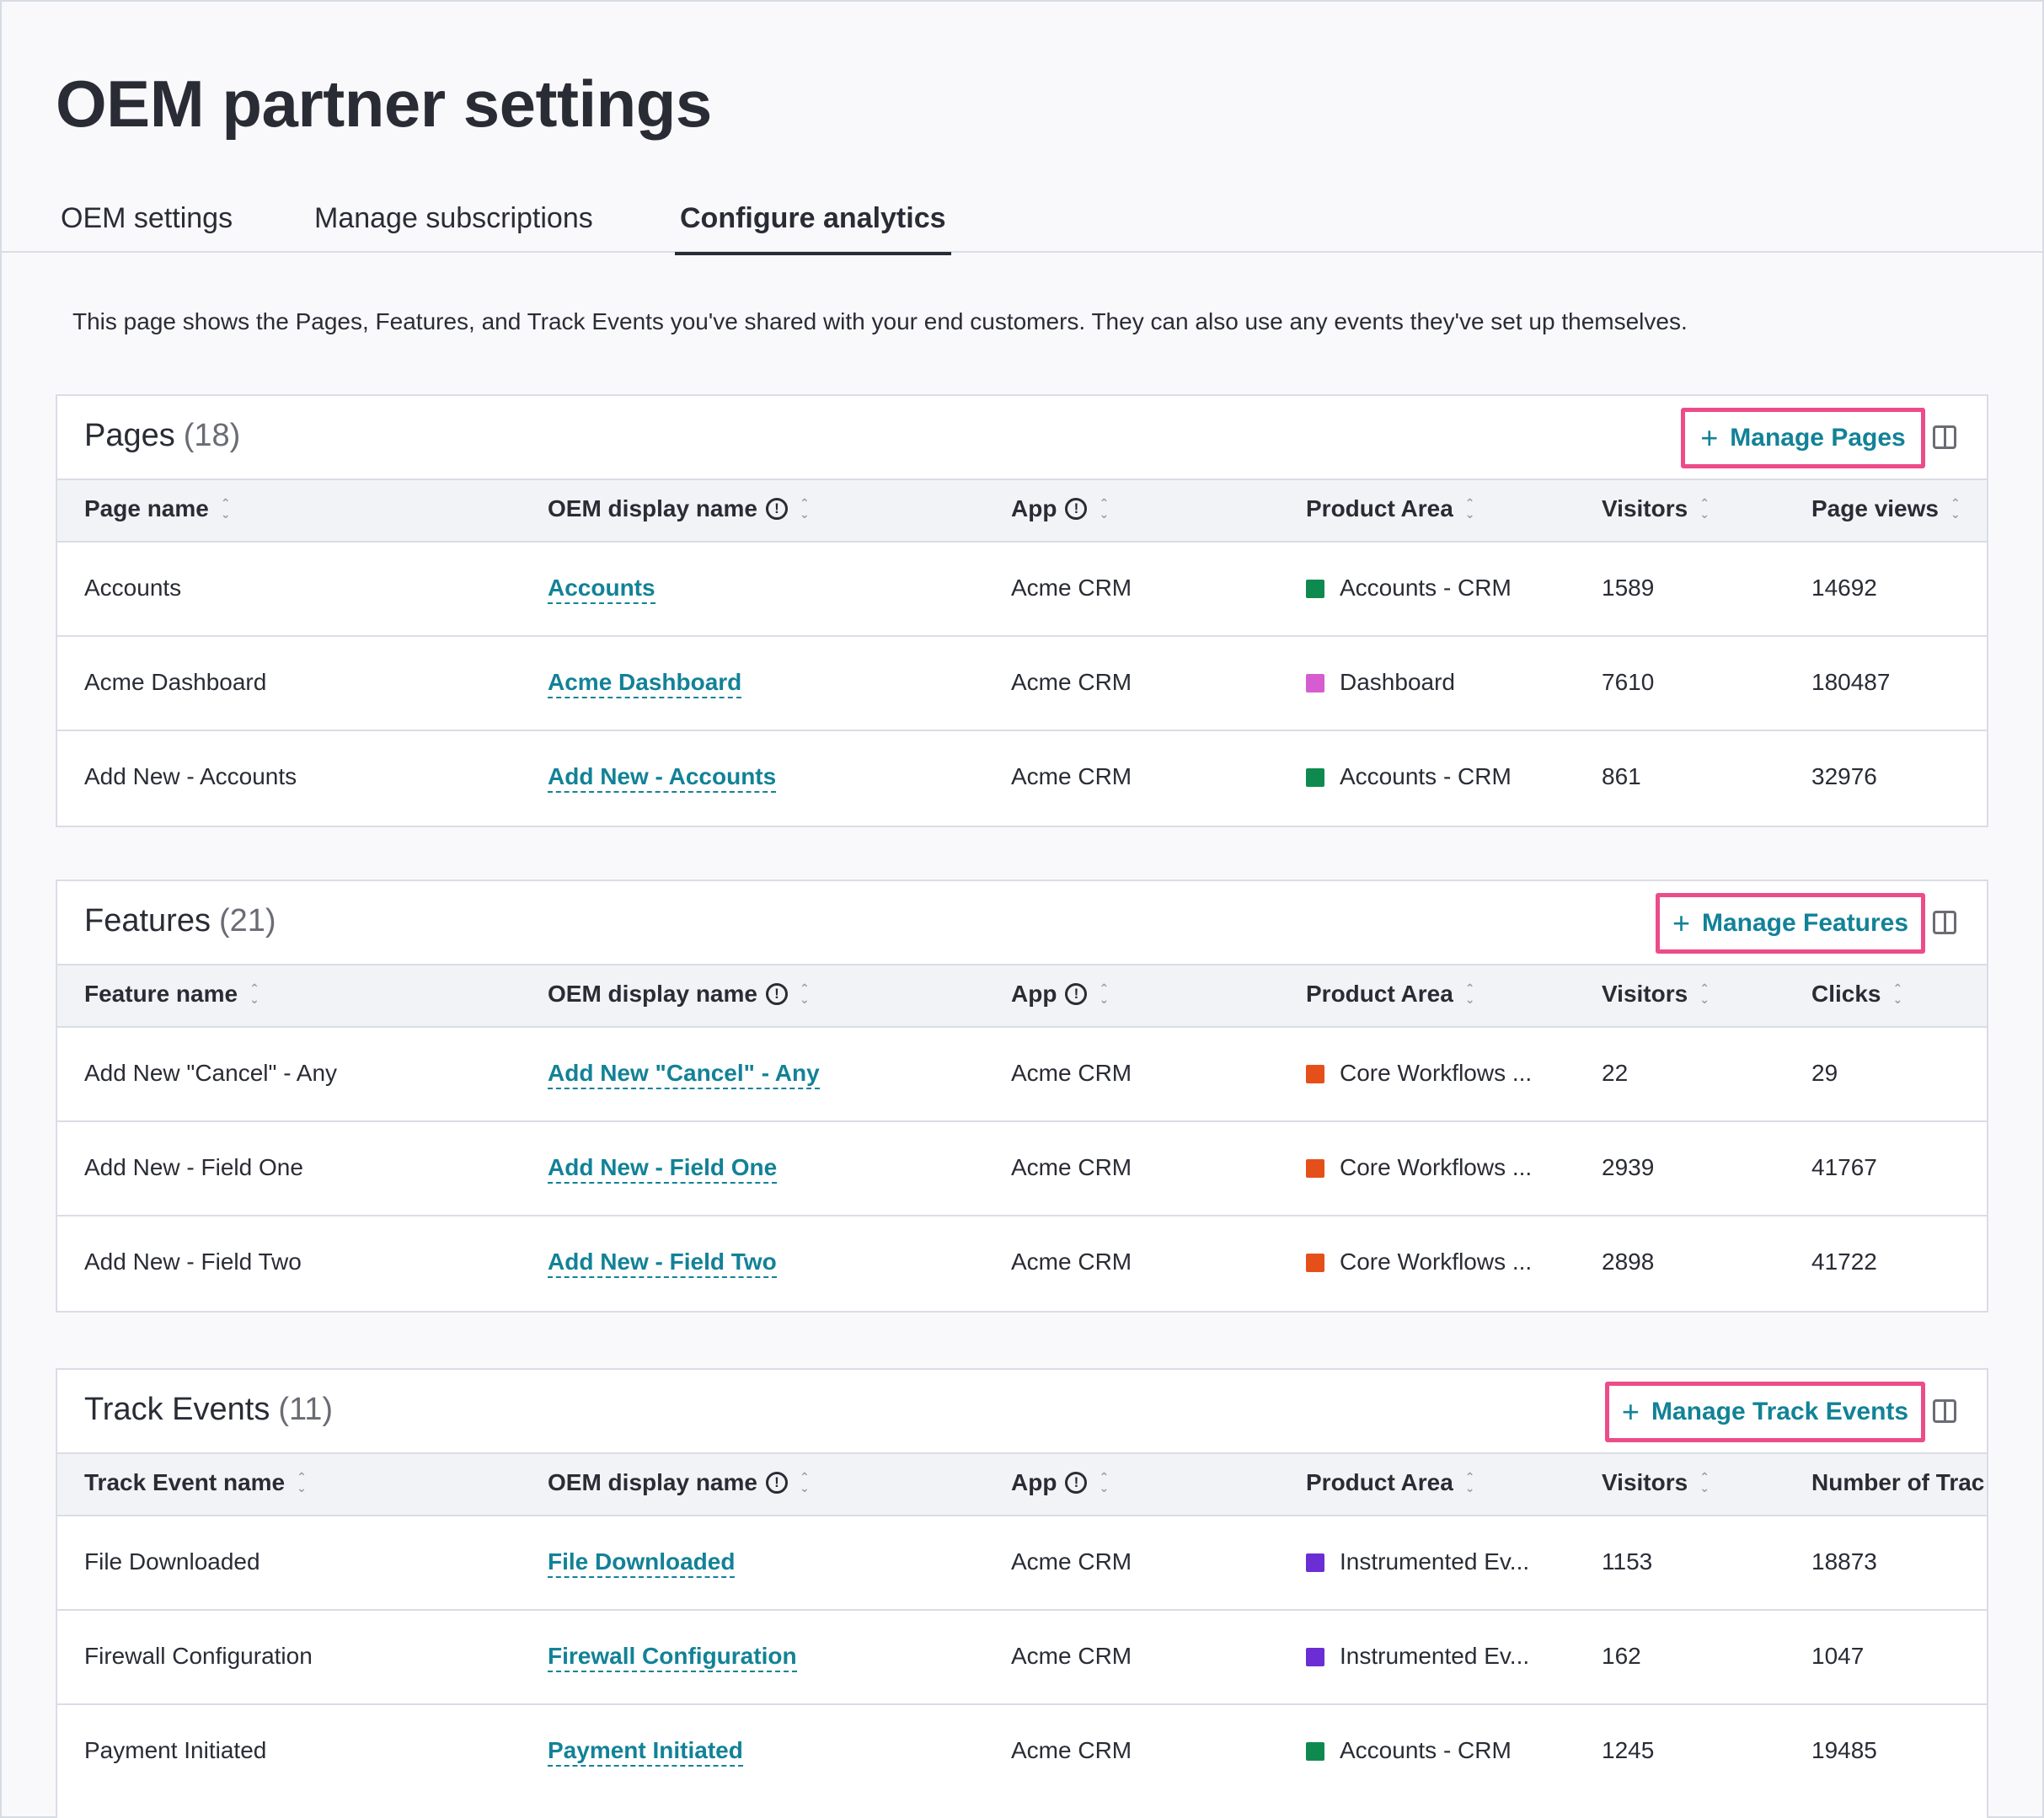  I want to click on manage-track-events-button: + Manage Track Events, so click(1765, 1412).